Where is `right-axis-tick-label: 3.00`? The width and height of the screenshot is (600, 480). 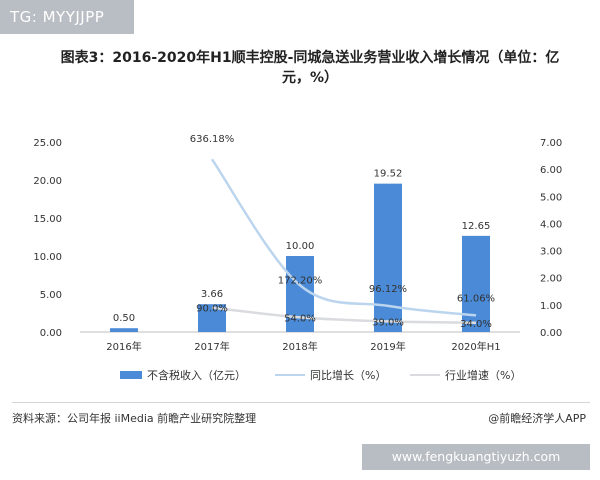 right-axis-tick-label: 3.00 is located at coordinates (551, 252).